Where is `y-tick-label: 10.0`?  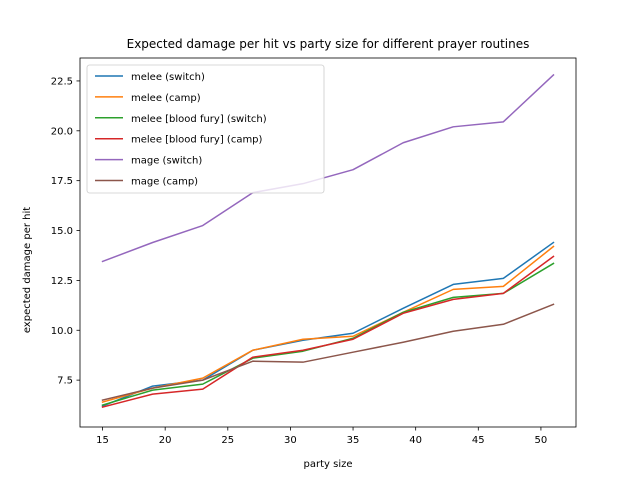 y-tick-label: 10.0 is located at coordinates (62, 331).